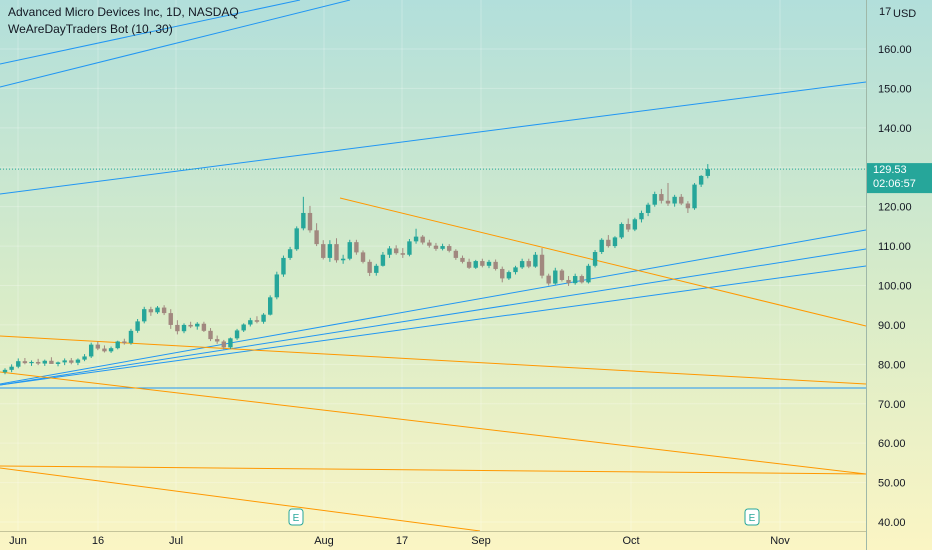  What do you see at coordinates (399, 541) in the screenshot?
I see `time-axis: Jun 16 Jul Aug 17 Sep Oct Nov` at bounding box center [399, 541].